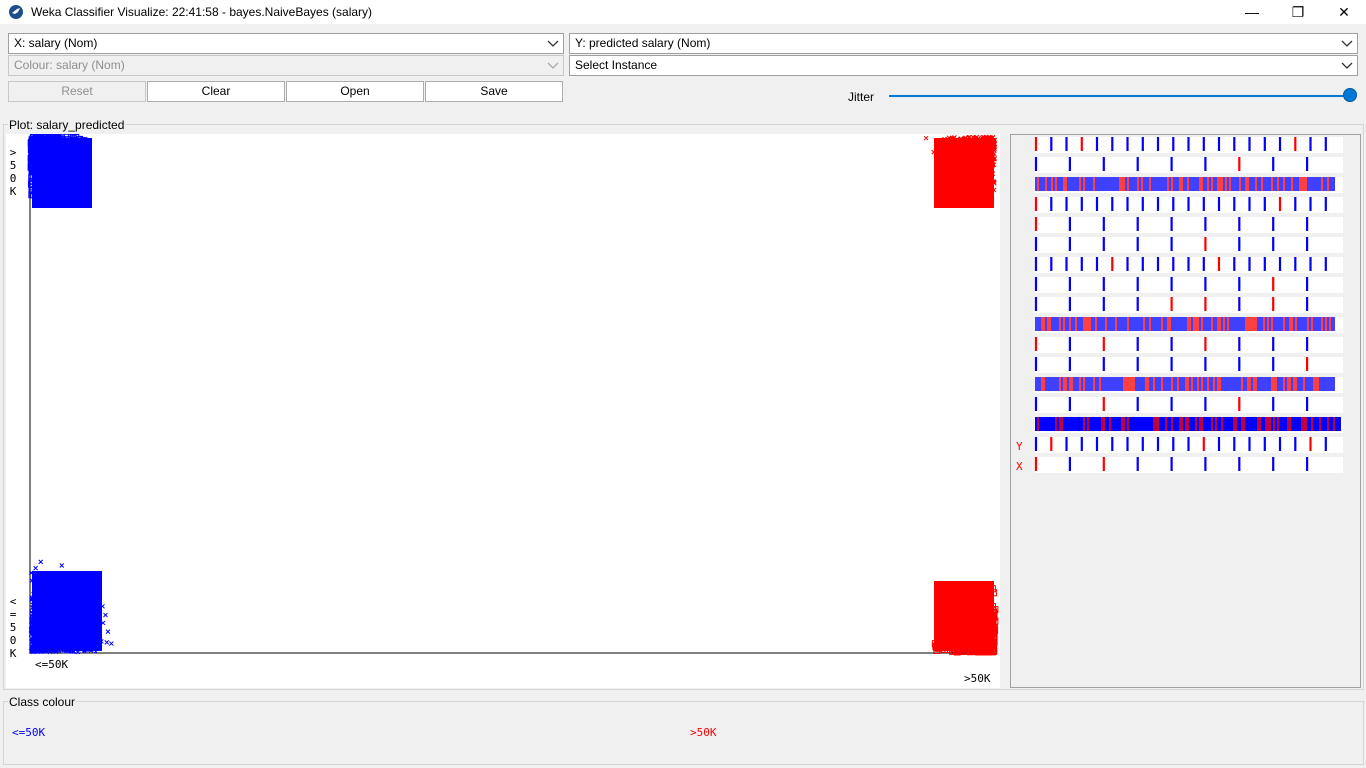  Describe the element at coordinates (216, 91) in the screenshot. I see `clear-button: Clear` at that location.